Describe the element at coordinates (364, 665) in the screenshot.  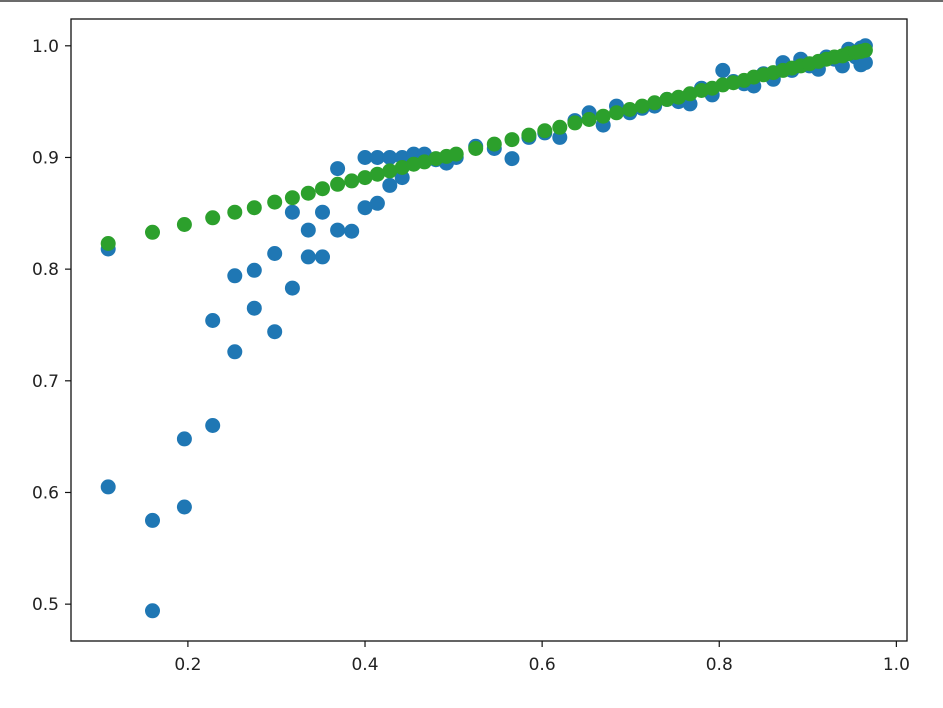
I see `x-tick-label: 0.4` at that location.